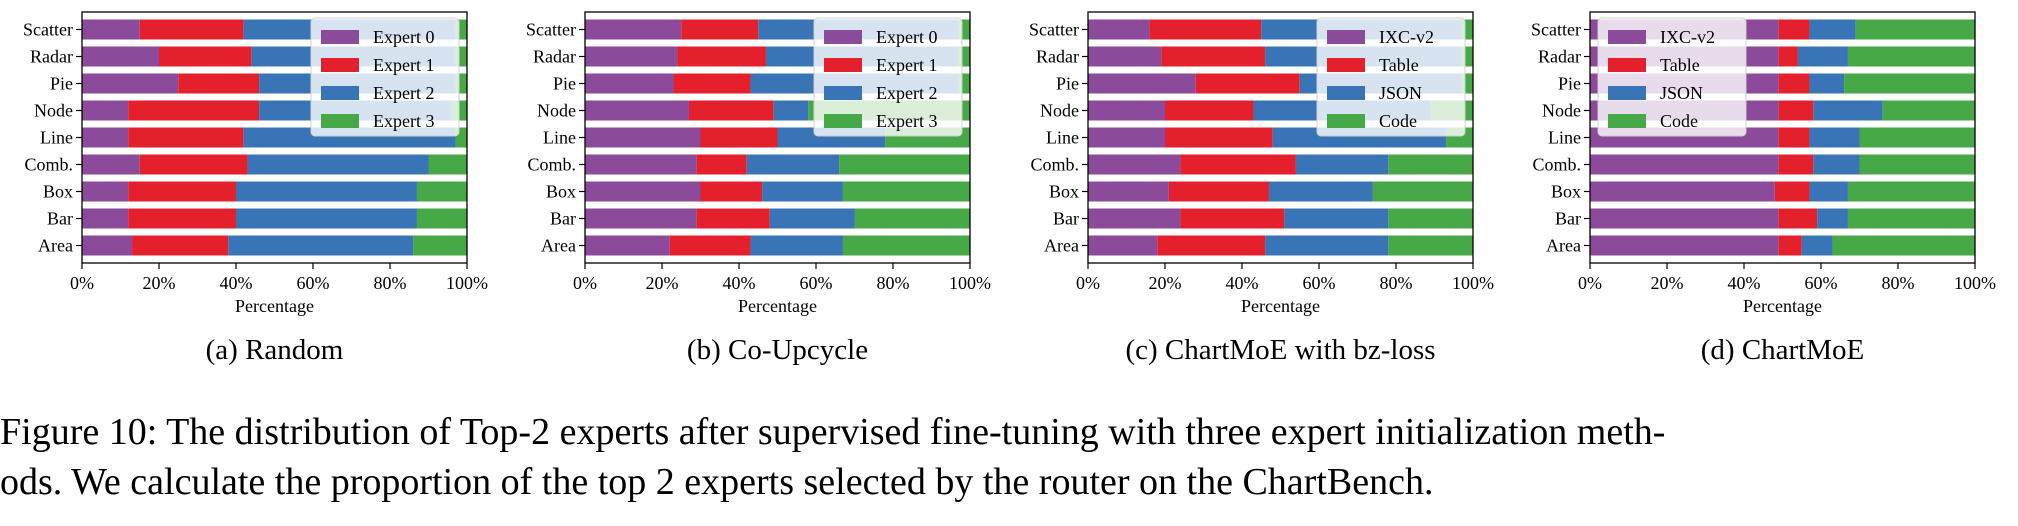 The width and height of the screenshot is (2018, 526). Describe the element at coordinates (1399, 65) in the screenshot. I see `legend-label: Table` at that location.